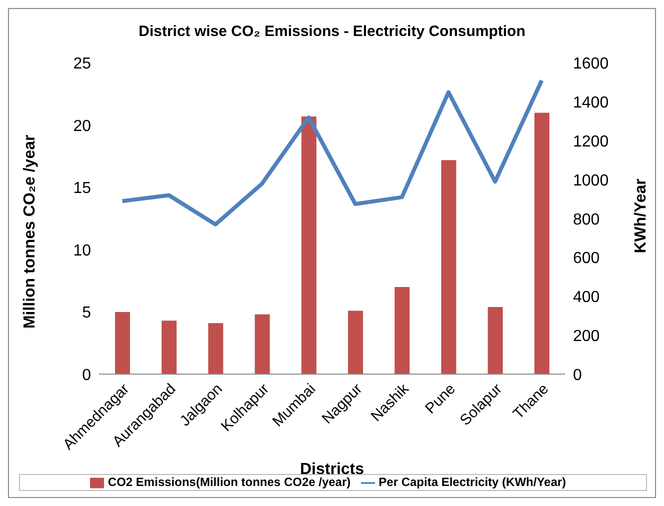  Describe the element at coordinates (641, 216) in the screenshot. I see `y2-axis-title: KWh/Year` at that location.